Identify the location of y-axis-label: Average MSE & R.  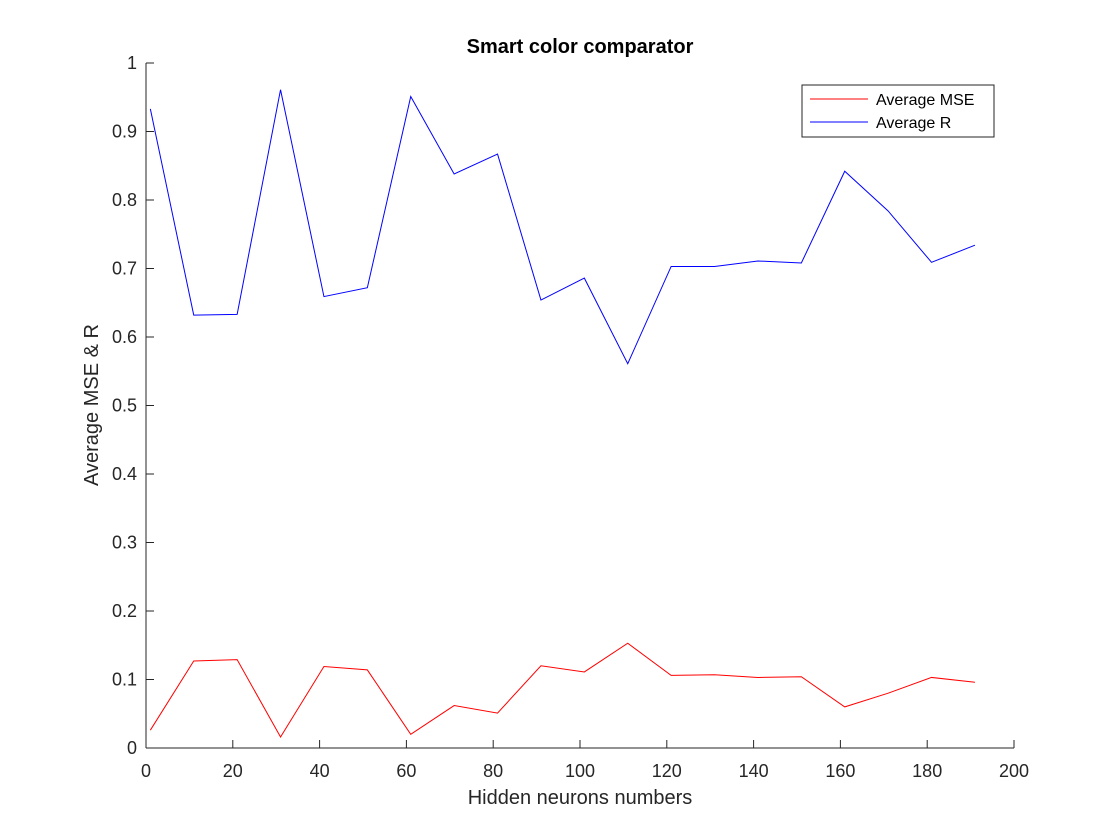
(92, 405).